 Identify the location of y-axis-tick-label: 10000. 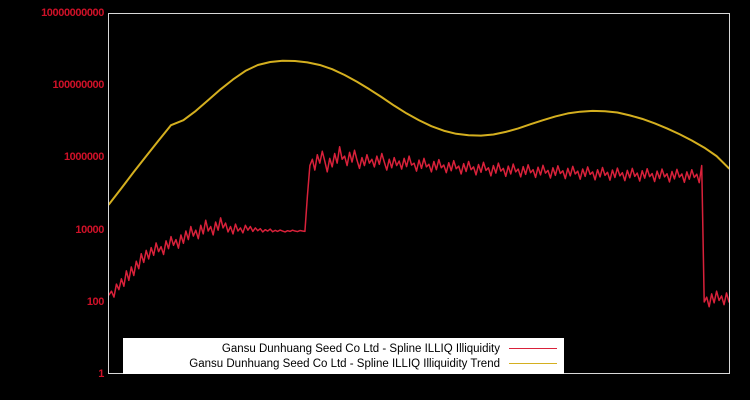
(89, 229).